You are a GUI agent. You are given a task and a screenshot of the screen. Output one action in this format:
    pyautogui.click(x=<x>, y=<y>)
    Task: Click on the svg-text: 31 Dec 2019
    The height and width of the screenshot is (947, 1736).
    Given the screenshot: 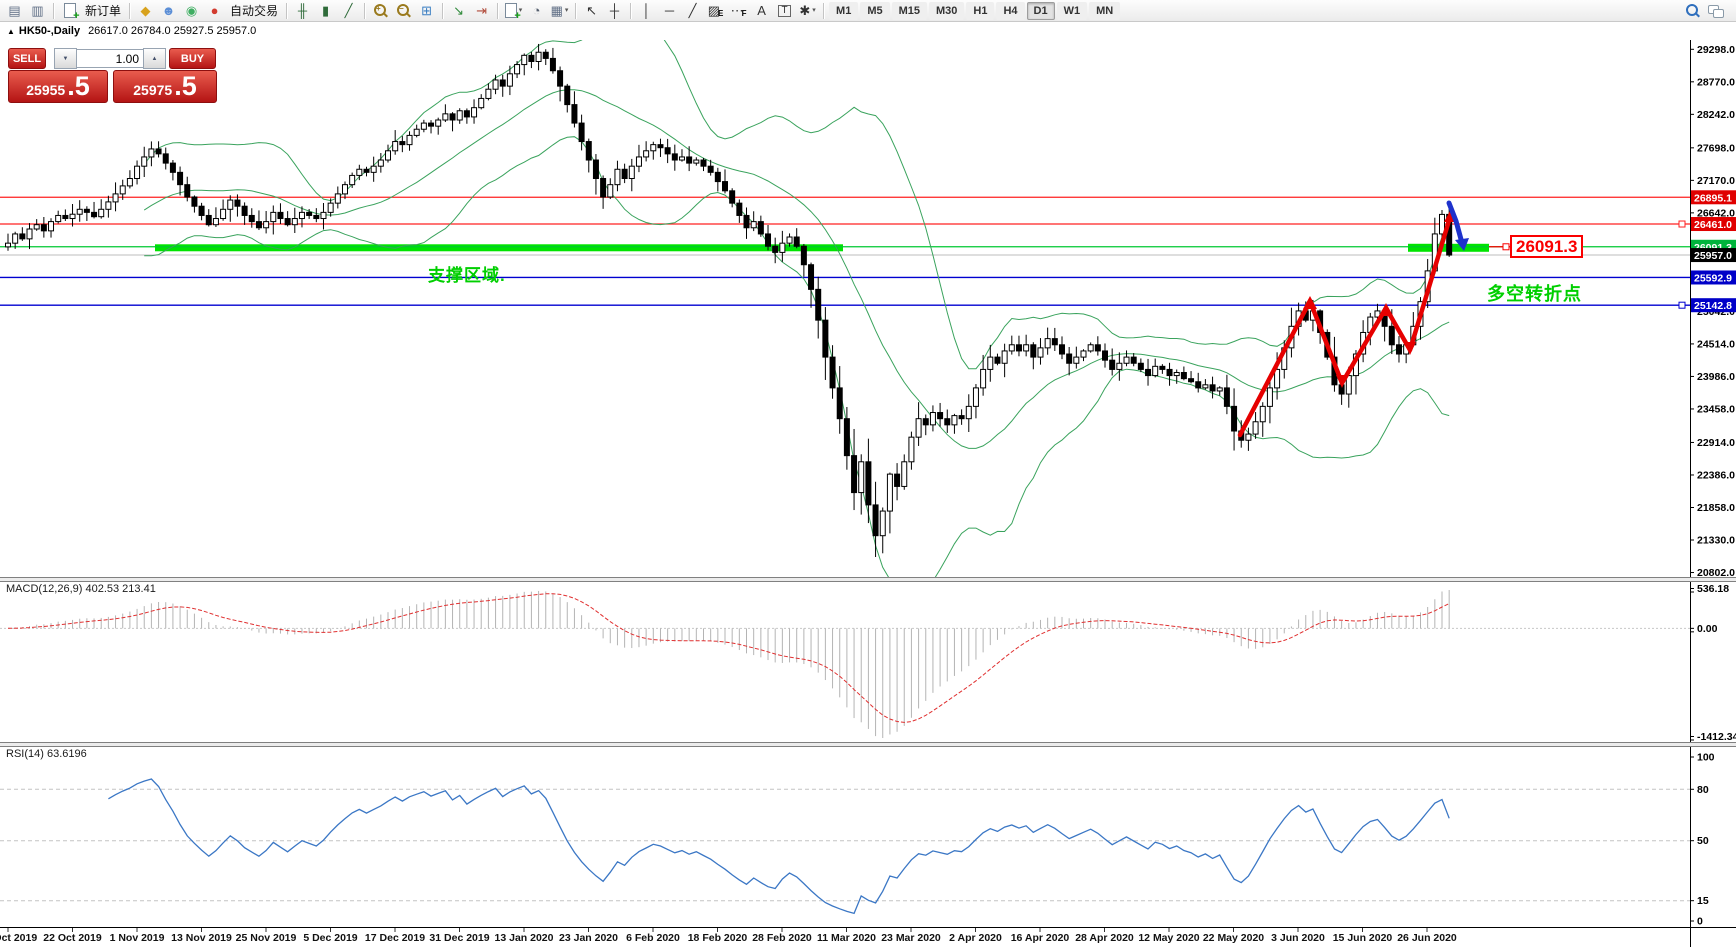 What is the action you would take?
    pyautogui.click(x=459, y=938)
    